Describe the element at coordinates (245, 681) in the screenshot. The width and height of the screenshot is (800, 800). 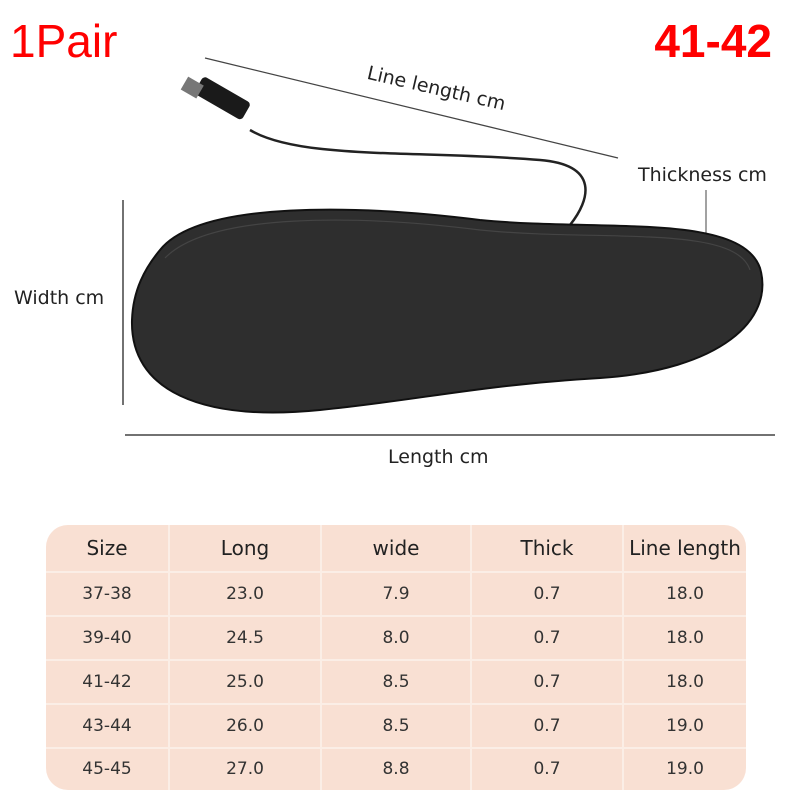
I see `cell: 25.0` at that location.